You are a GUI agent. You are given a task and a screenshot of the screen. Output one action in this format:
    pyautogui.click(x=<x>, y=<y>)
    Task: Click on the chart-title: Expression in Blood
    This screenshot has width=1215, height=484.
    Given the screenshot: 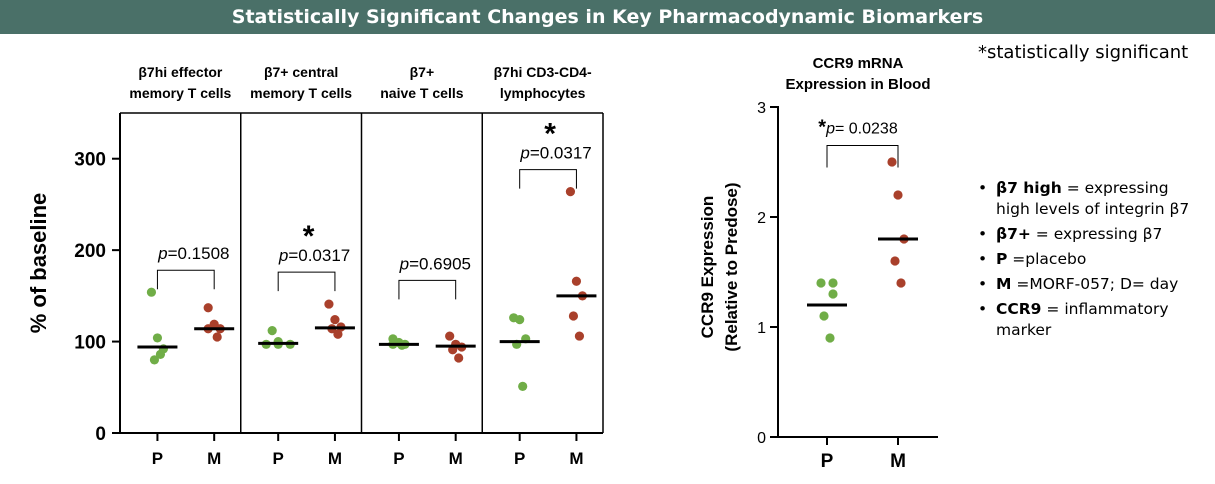 What is the action you would take?
    pyautogui.click(x=857, y=84)
    